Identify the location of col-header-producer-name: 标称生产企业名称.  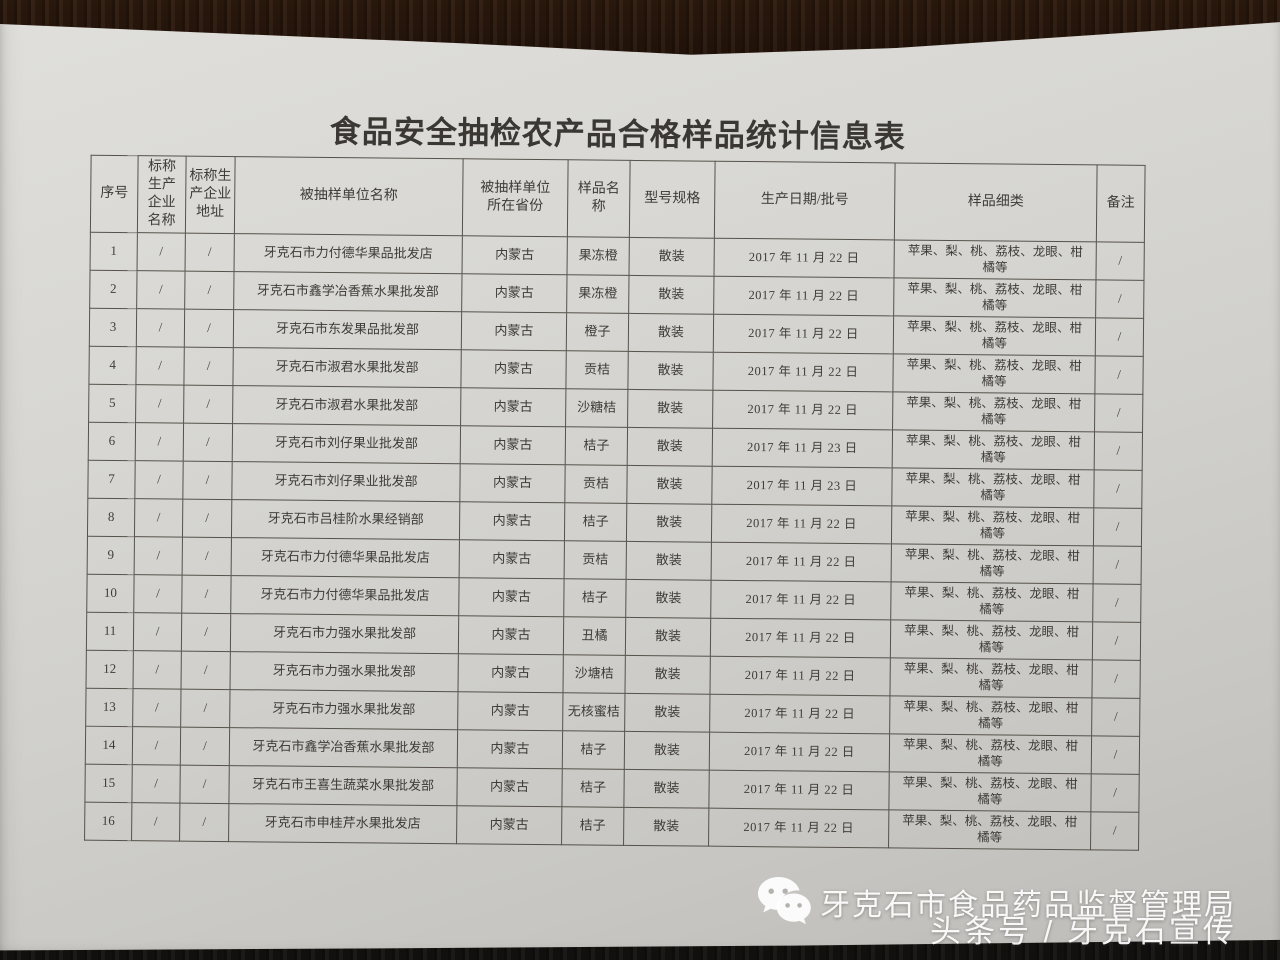
(162, 194).